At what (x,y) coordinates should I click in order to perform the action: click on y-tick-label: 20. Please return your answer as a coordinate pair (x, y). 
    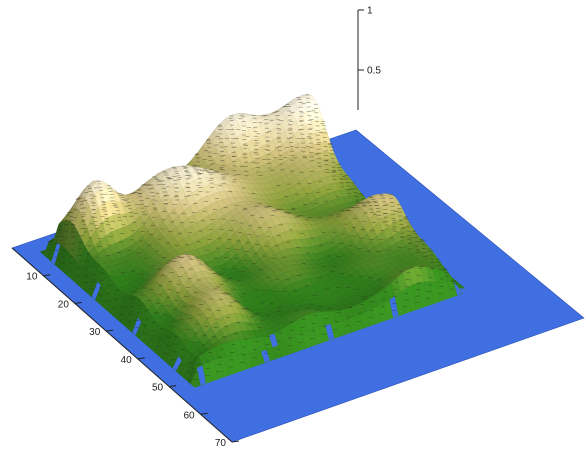
    Looking at the image, I should click on (64, 304).